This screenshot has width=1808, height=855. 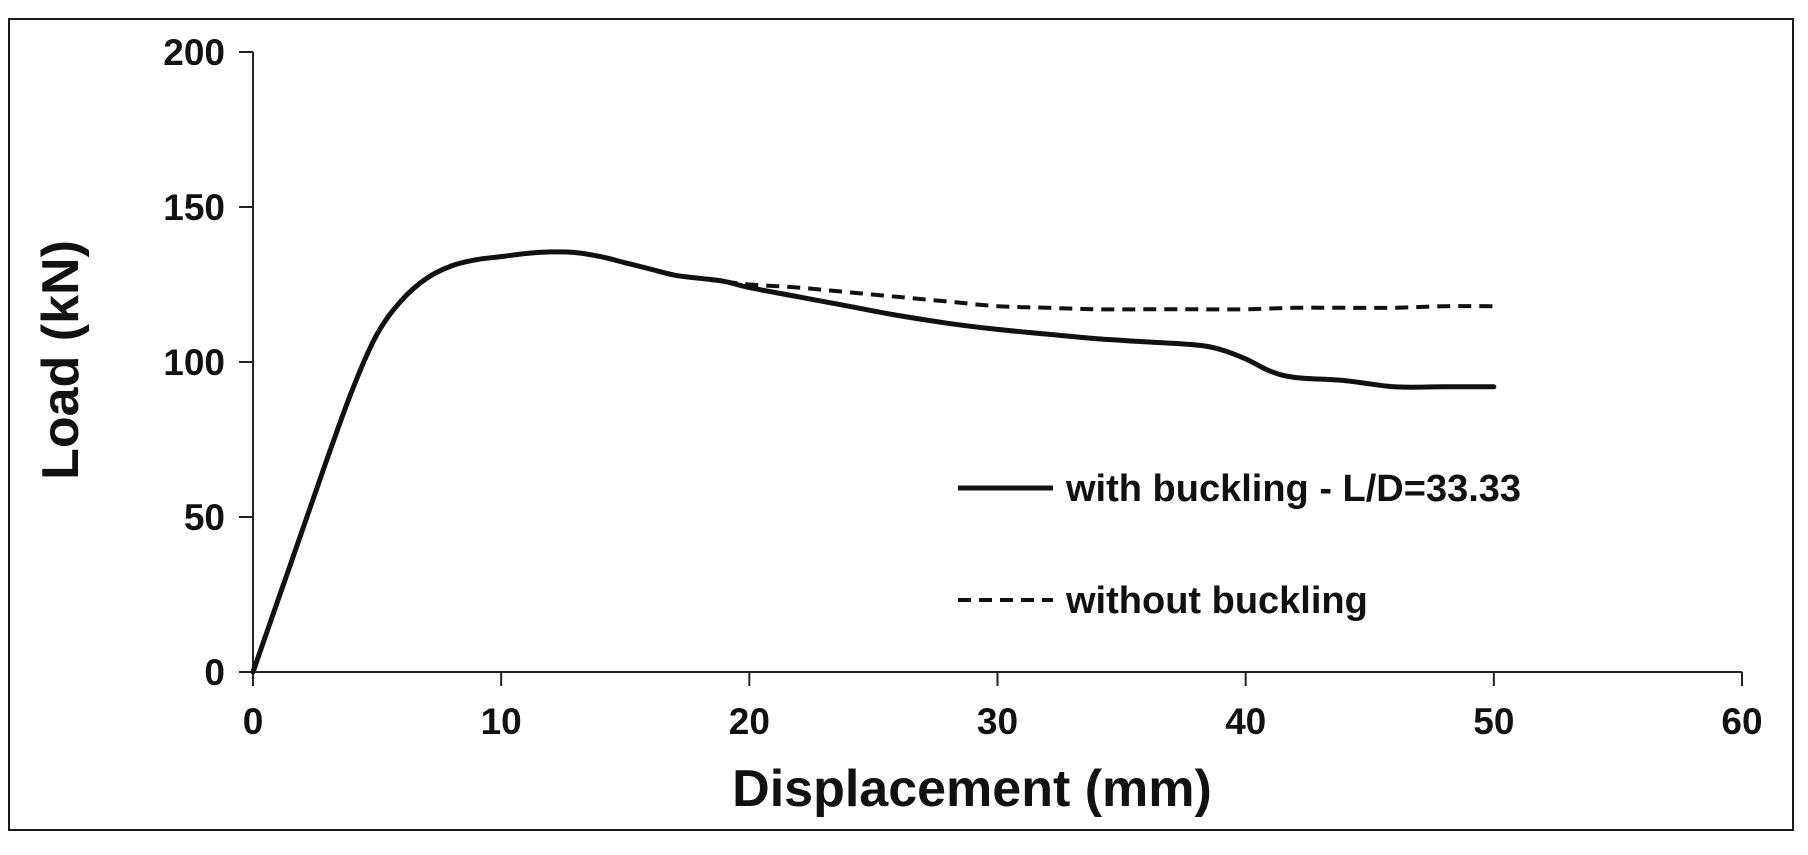 What do you see at coordinates (749, 721) in the screenshot?
I see `x-tick-label: 20` at bounding box center [749, 721].